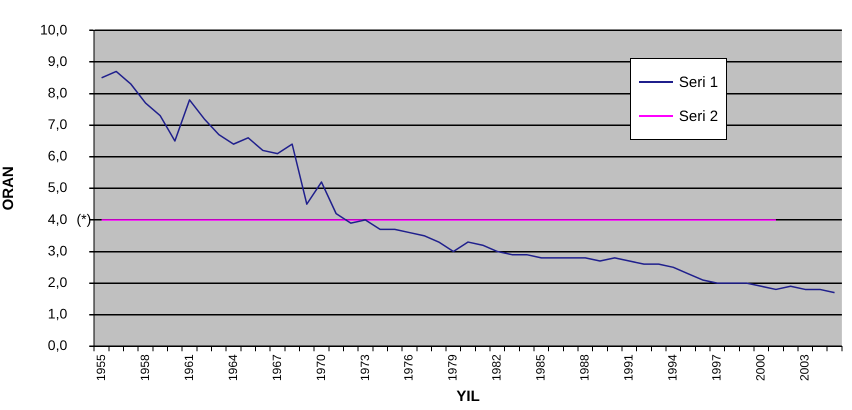  What do you see at coordinates (409, 368) in the screenshot?
I see `x-tick-label: 1976` at bounding box center [409, 368].